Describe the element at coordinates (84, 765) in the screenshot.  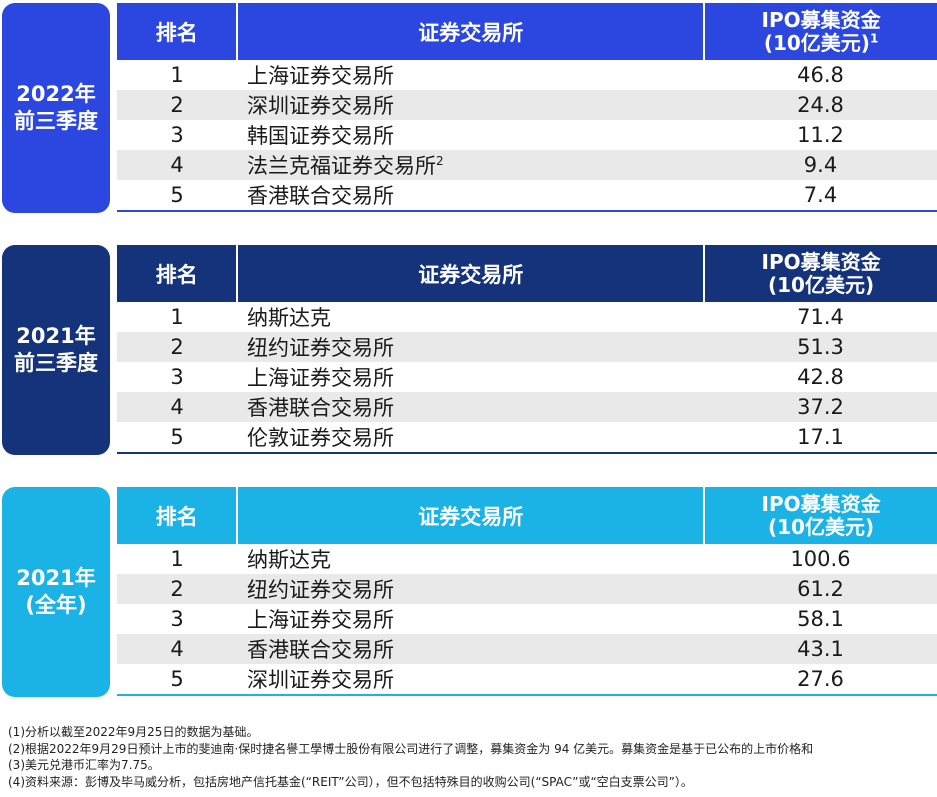
I see `footnote: (3)美元兑港币汇率为7.75。` at that location.